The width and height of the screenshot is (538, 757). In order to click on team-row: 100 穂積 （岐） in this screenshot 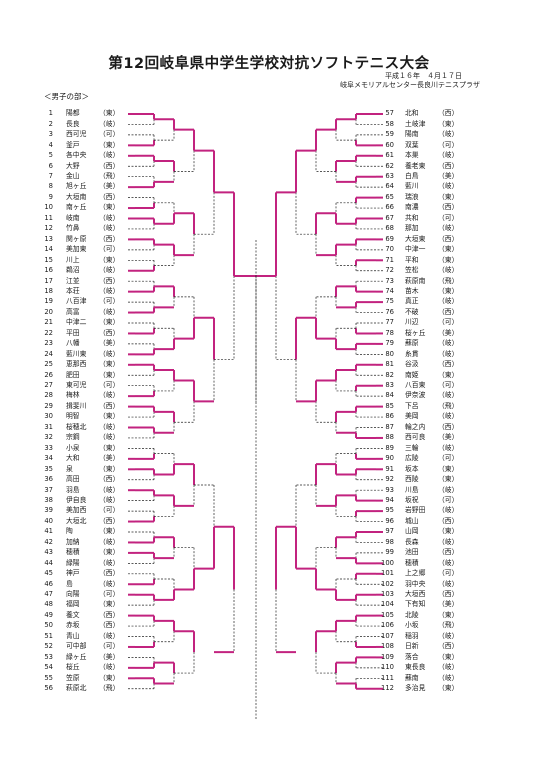, I will do `click(422, 564)`.